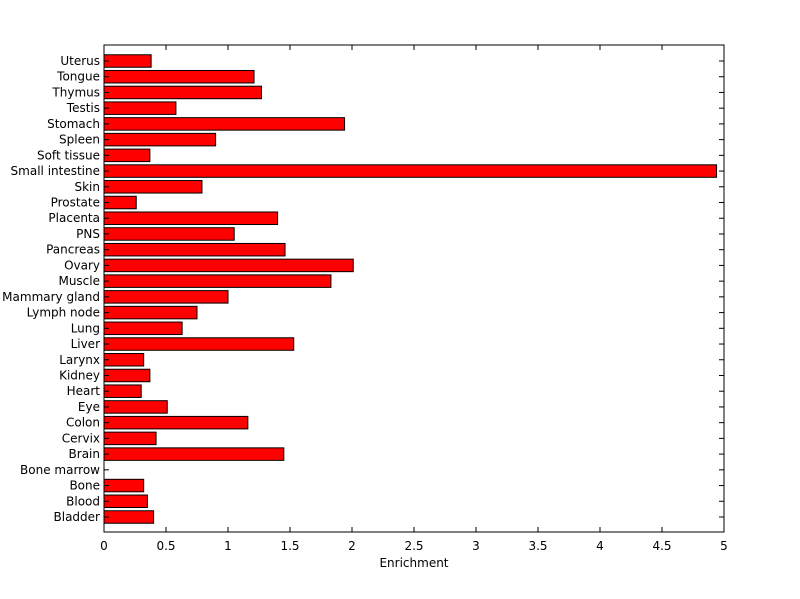 This screenshot has width=800, height=599. I want to click on y-tick-label: Bone marrow, so click(60, 470).